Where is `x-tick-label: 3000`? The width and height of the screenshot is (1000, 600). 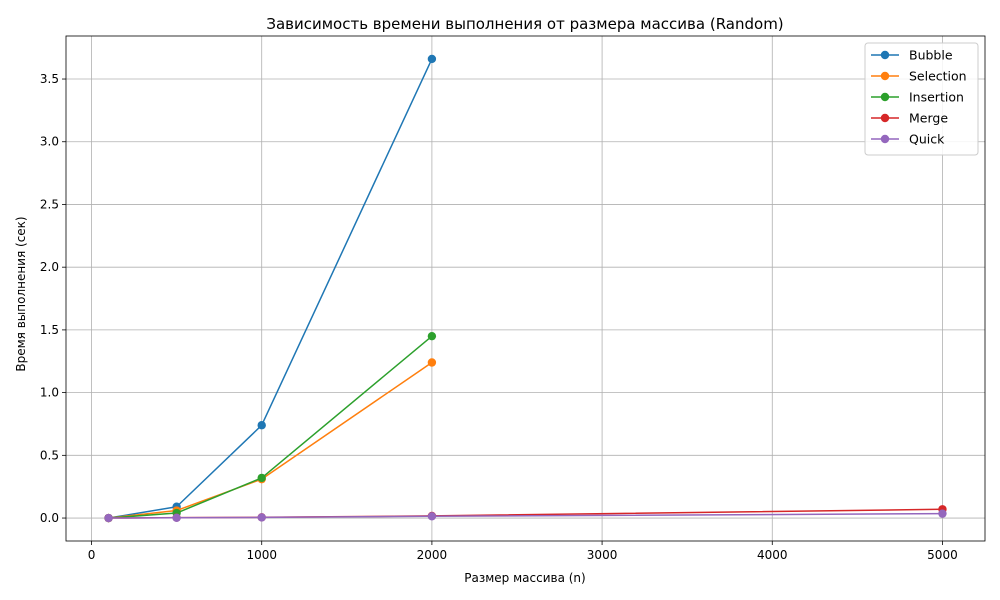 x-tick-label: 3000 is located at coordinates (602, 555).